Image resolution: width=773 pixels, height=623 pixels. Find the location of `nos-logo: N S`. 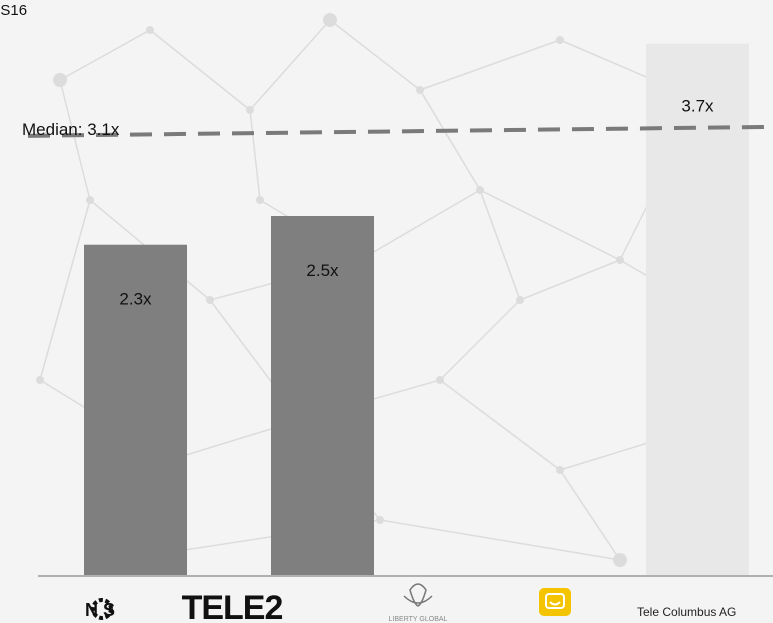

nos-logo: N S is located at coordinates (100, 609).